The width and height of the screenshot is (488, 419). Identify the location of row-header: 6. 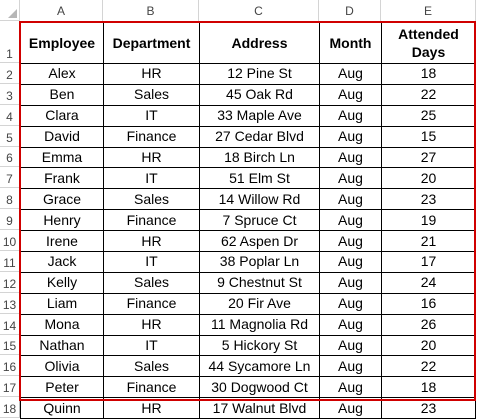
(10, 157).